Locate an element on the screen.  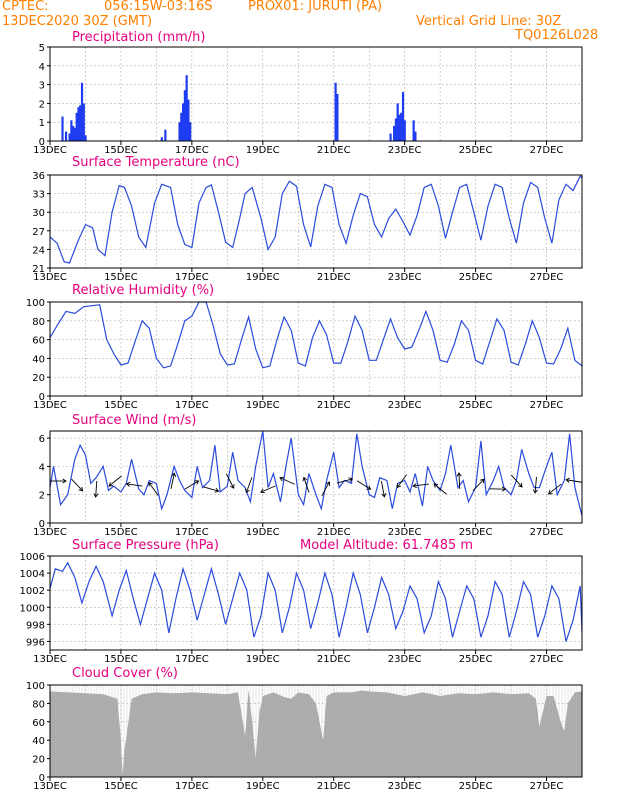
y-tick-label: 40 is located at coordinates (38, 359).